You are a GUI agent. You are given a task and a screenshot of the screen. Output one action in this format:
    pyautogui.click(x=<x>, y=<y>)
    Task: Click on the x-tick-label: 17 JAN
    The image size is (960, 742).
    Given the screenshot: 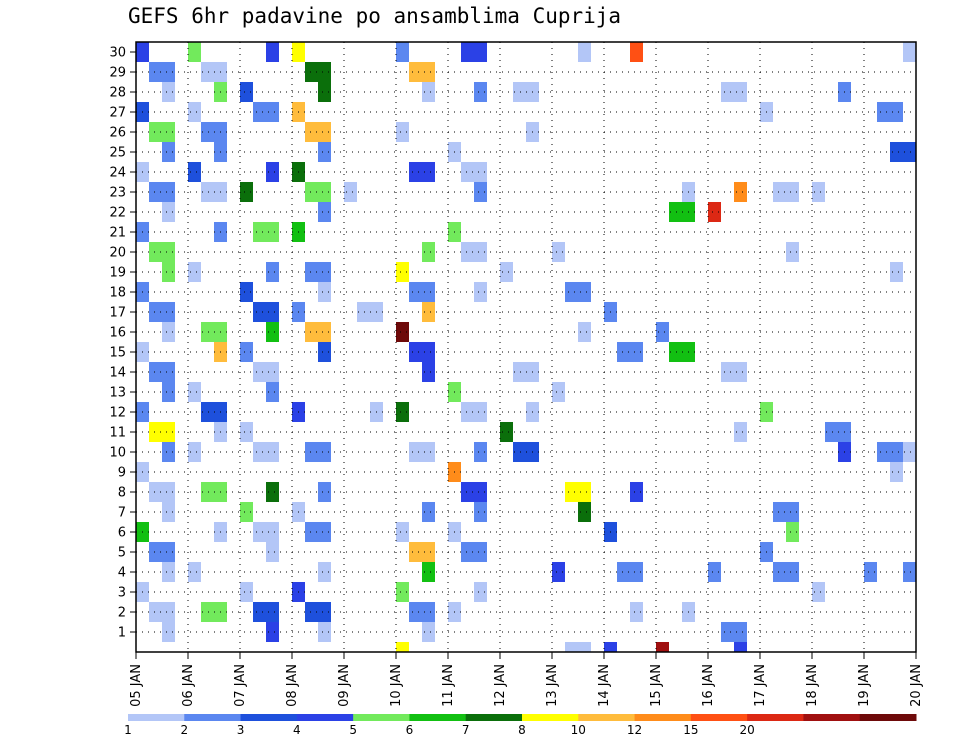 What is the action you would take?
    pyautogui.click(x=760, y=685)
    